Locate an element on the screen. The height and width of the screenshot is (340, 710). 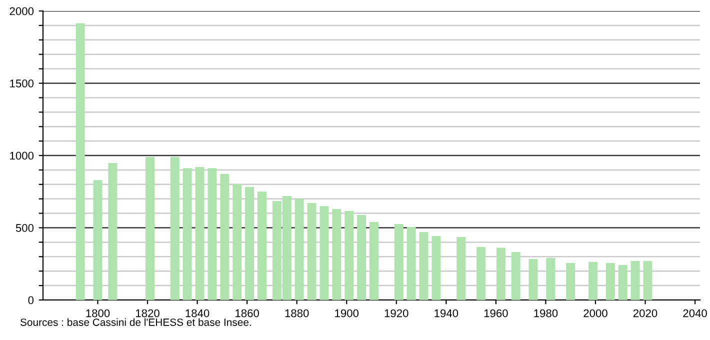
y-tick-label: 500 is located at coordinates (25, 228).